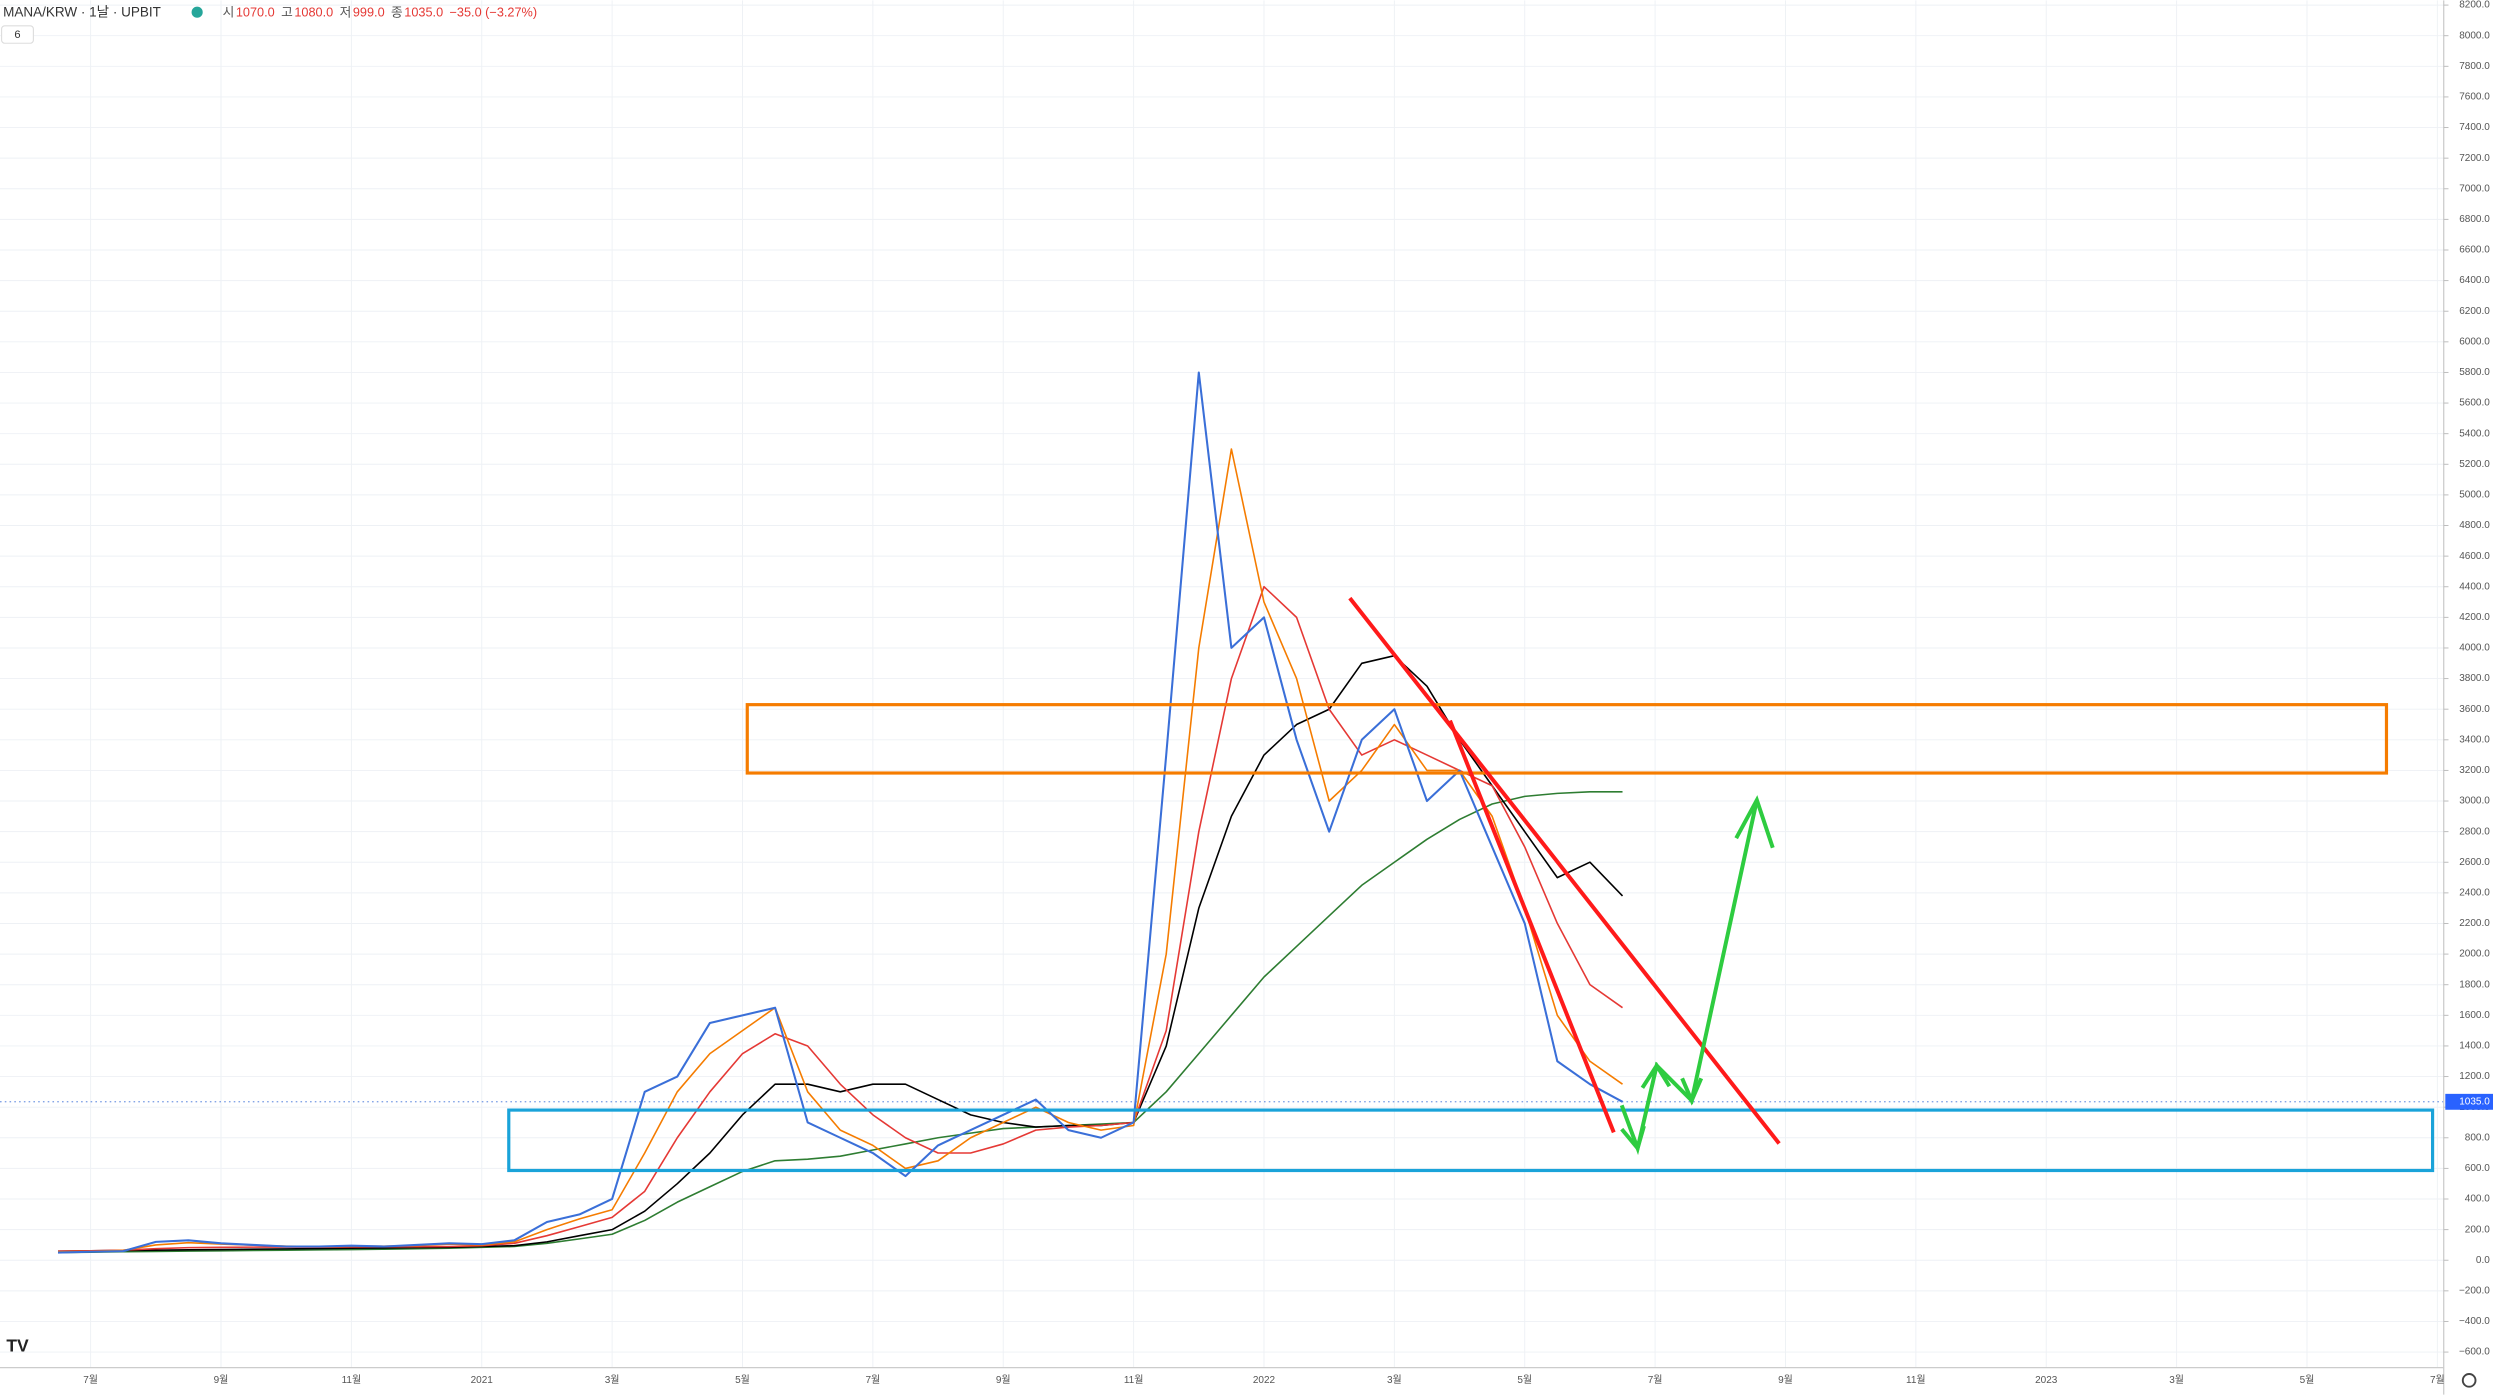 The width and height of the screenshot is (2493, 1400). I want to click on y-tick-label: 7200.0, so click(2474, 158).